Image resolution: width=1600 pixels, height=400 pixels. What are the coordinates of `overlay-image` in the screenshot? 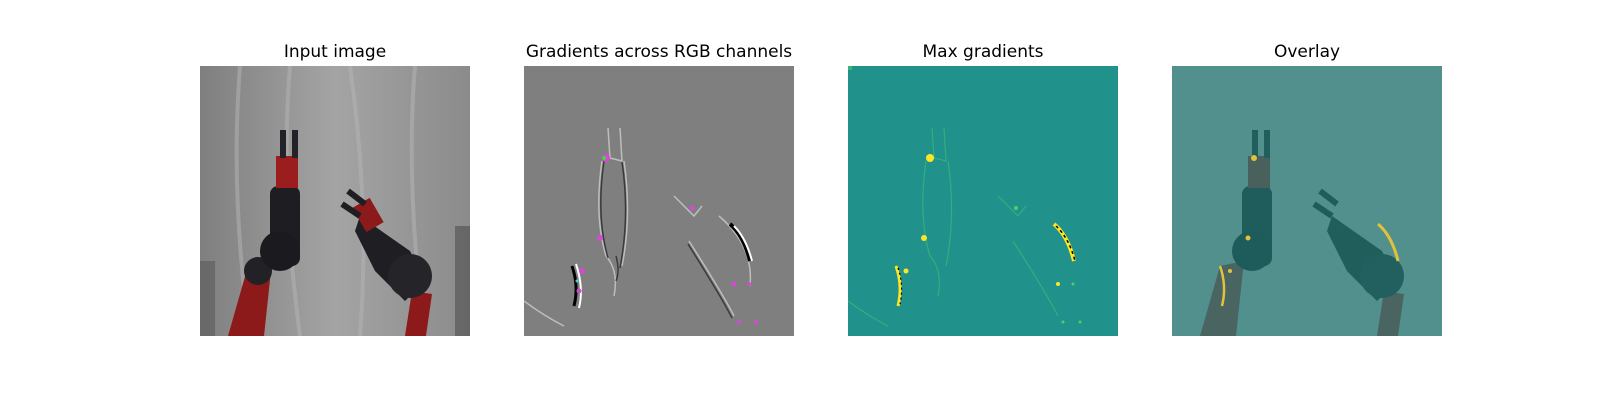 It's located at (1307, 201).